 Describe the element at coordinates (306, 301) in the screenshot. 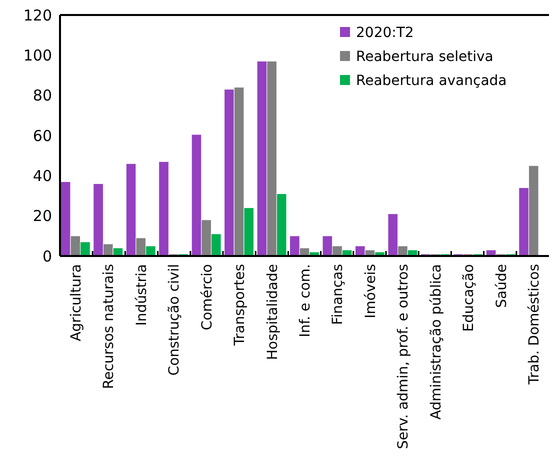

I see `x-tick-label: Inf. e com.` at that location.